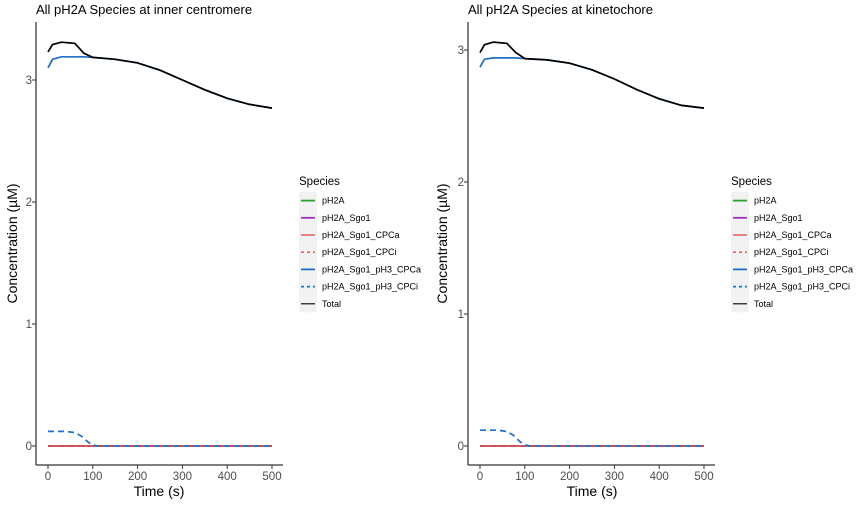 Image resolution: width=864 pixels, height=509 pixels. I want to click on chart-title: All pH2A Species at kinetochore, so click(560, 9).